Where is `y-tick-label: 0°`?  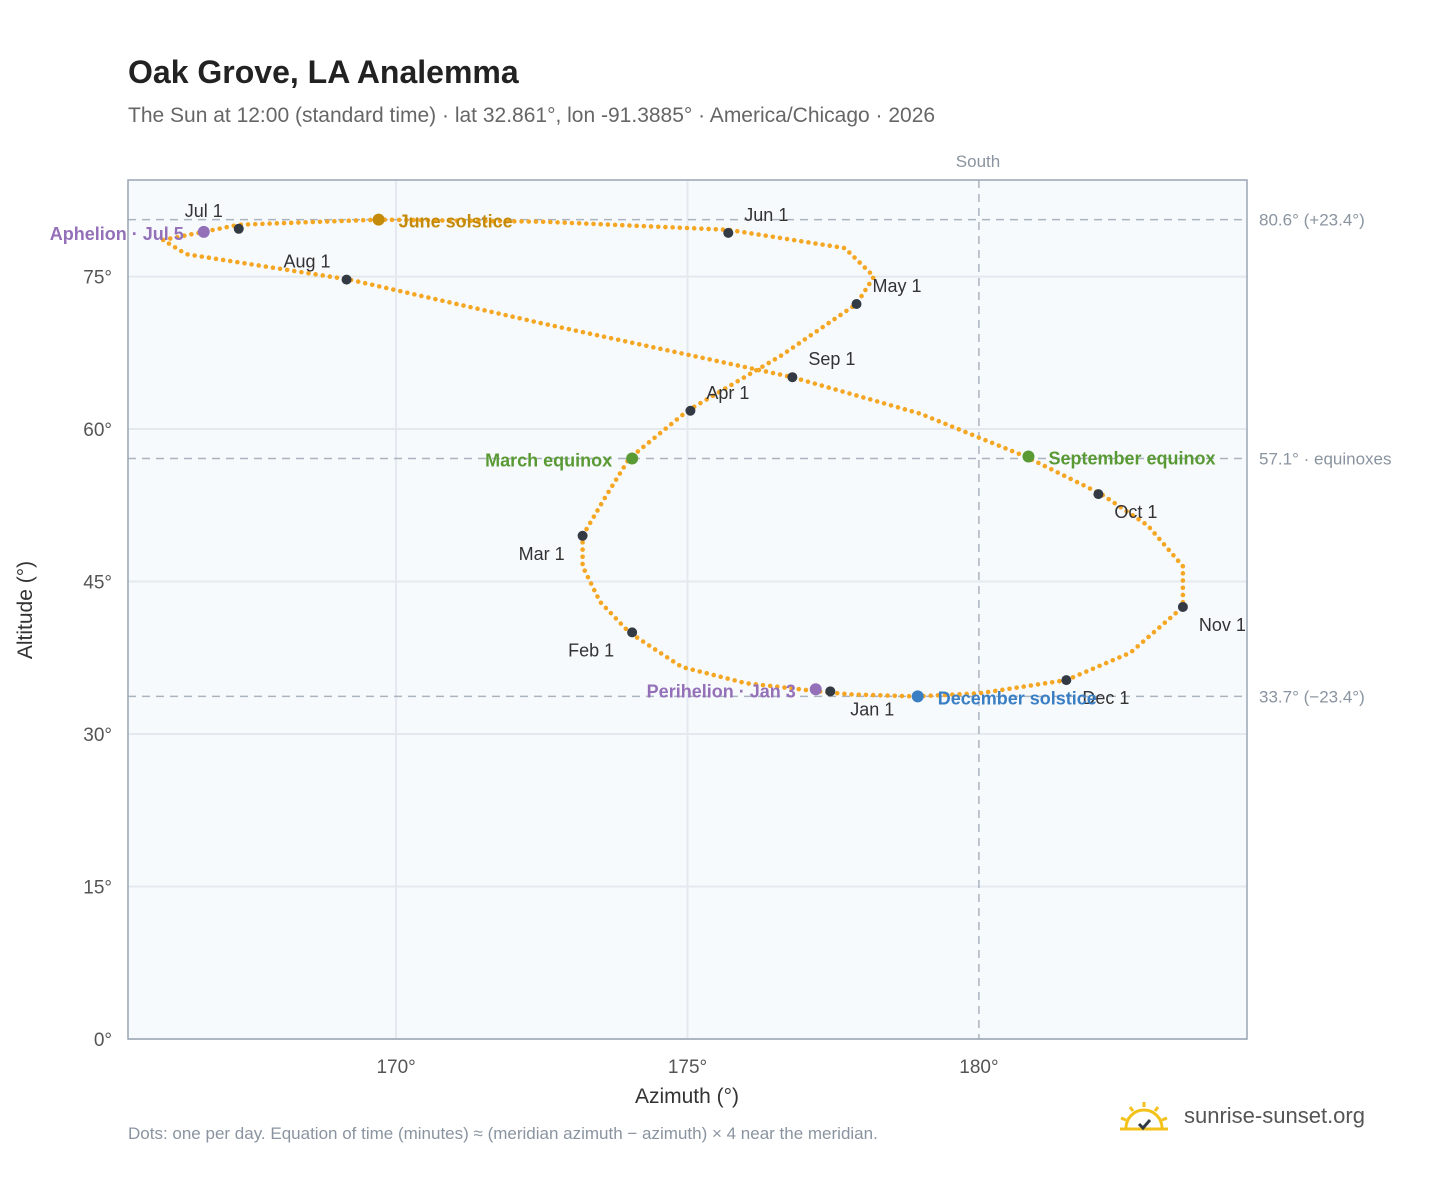
y-tick-label: 0° is located at coordinates (103, 1040).